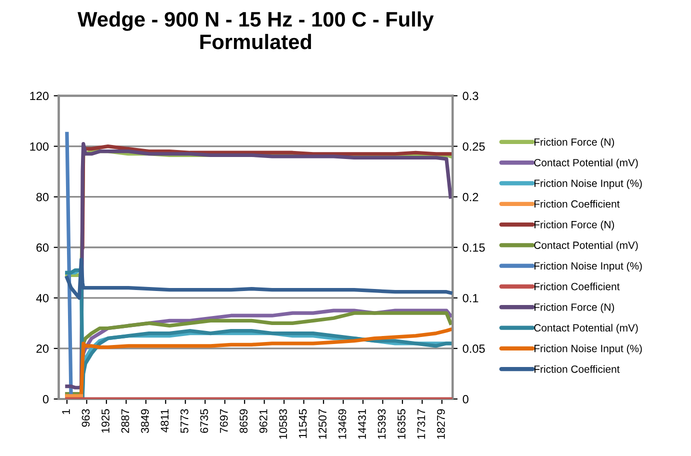  Describe the element at coordinates (283, 424) in the screenshot. I see `x-tick-label: 10583` at that location.